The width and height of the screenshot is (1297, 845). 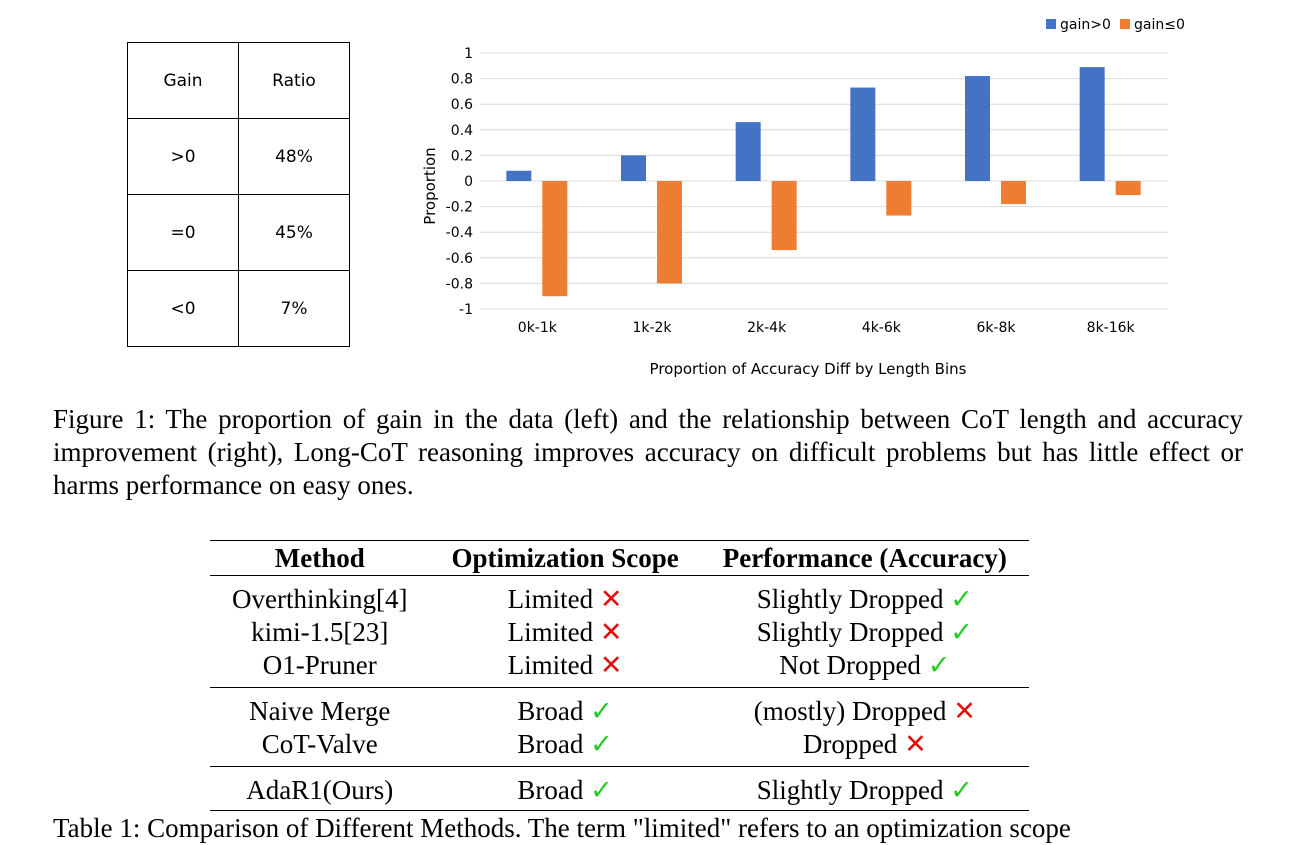 I want to click on x-tick-label: 6k-8k, so click(x=996, y=328).